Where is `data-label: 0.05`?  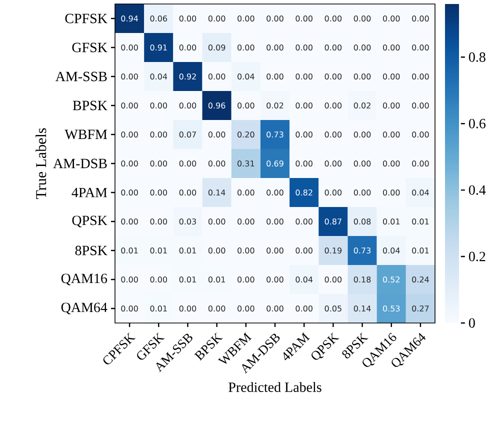
data-label: 0.05 is located at coordinates (333, 308).